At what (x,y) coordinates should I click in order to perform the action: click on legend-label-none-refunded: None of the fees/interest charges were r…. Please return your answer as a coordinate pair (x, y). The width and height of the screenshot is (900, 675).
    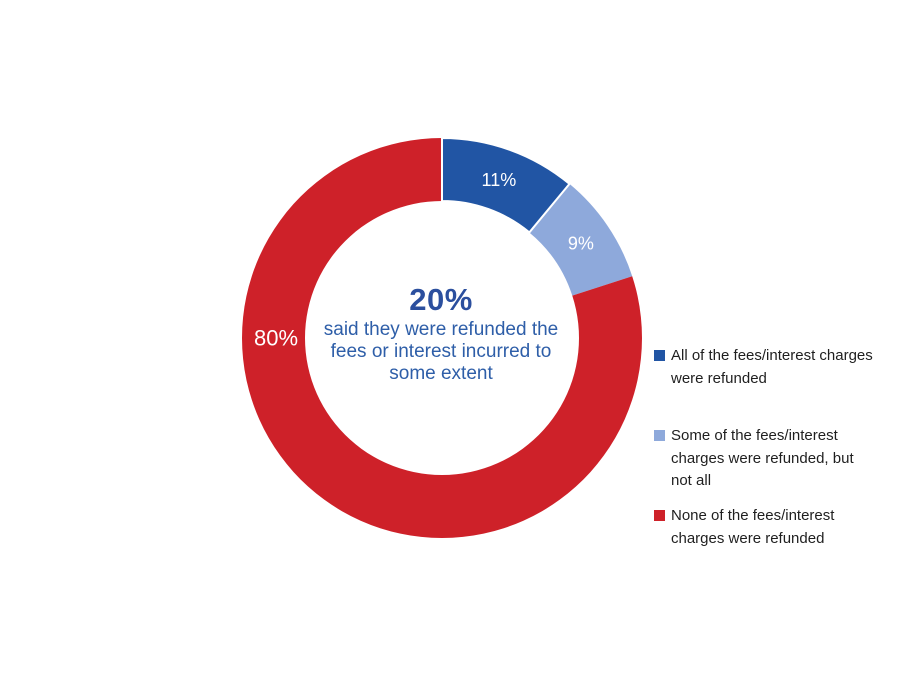
    Looking at the image, I should click on (752, 527).